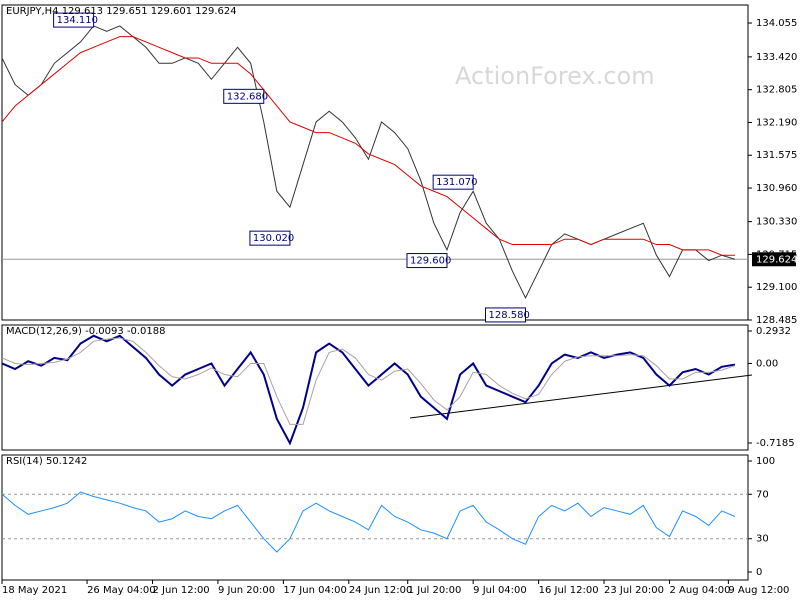  What do you see at coordinates (776, 122) in the screenshot?
I see `y-tick-label: 132.190` at bounding box center [776, 122].